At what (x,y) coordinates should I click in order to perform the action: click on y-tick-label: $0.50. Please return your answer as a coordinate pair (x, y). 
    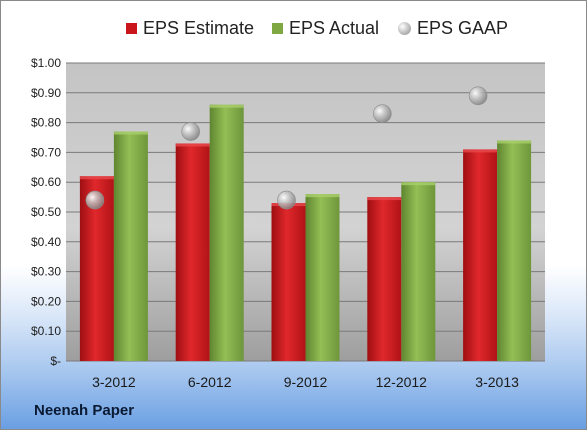
    Looking at the image, I should click on (46, 212).